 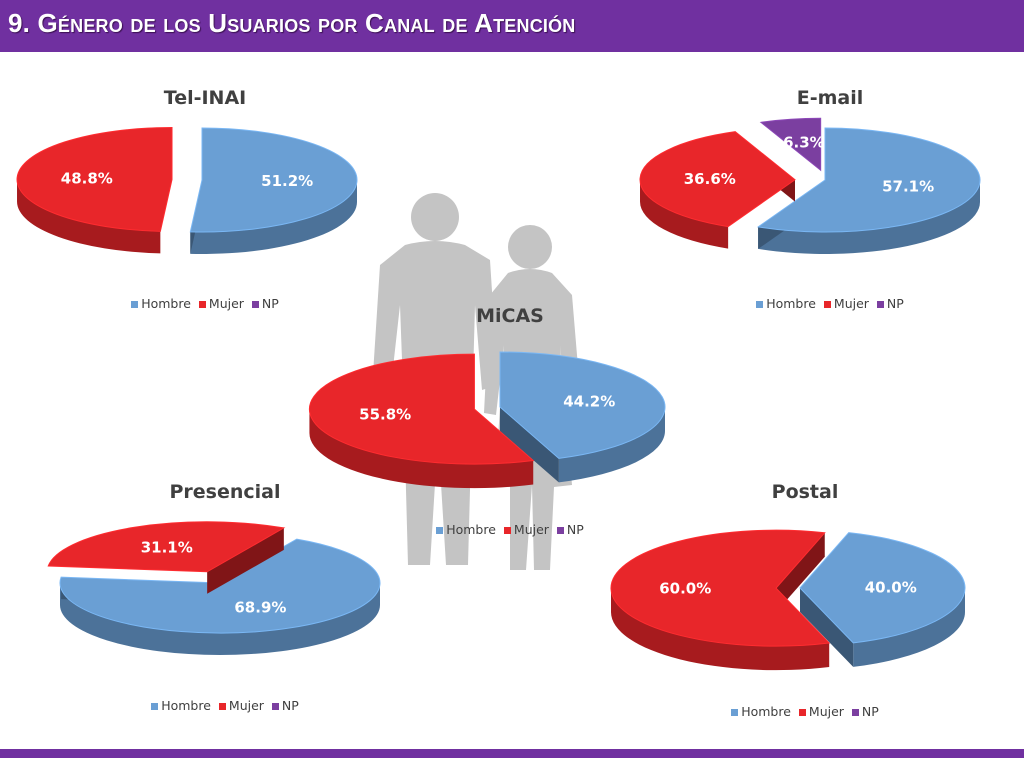 I want to click on chart-postal: Postal 40.0% 60.0% Hombre Mujer NP, so click(x=797, y=603).